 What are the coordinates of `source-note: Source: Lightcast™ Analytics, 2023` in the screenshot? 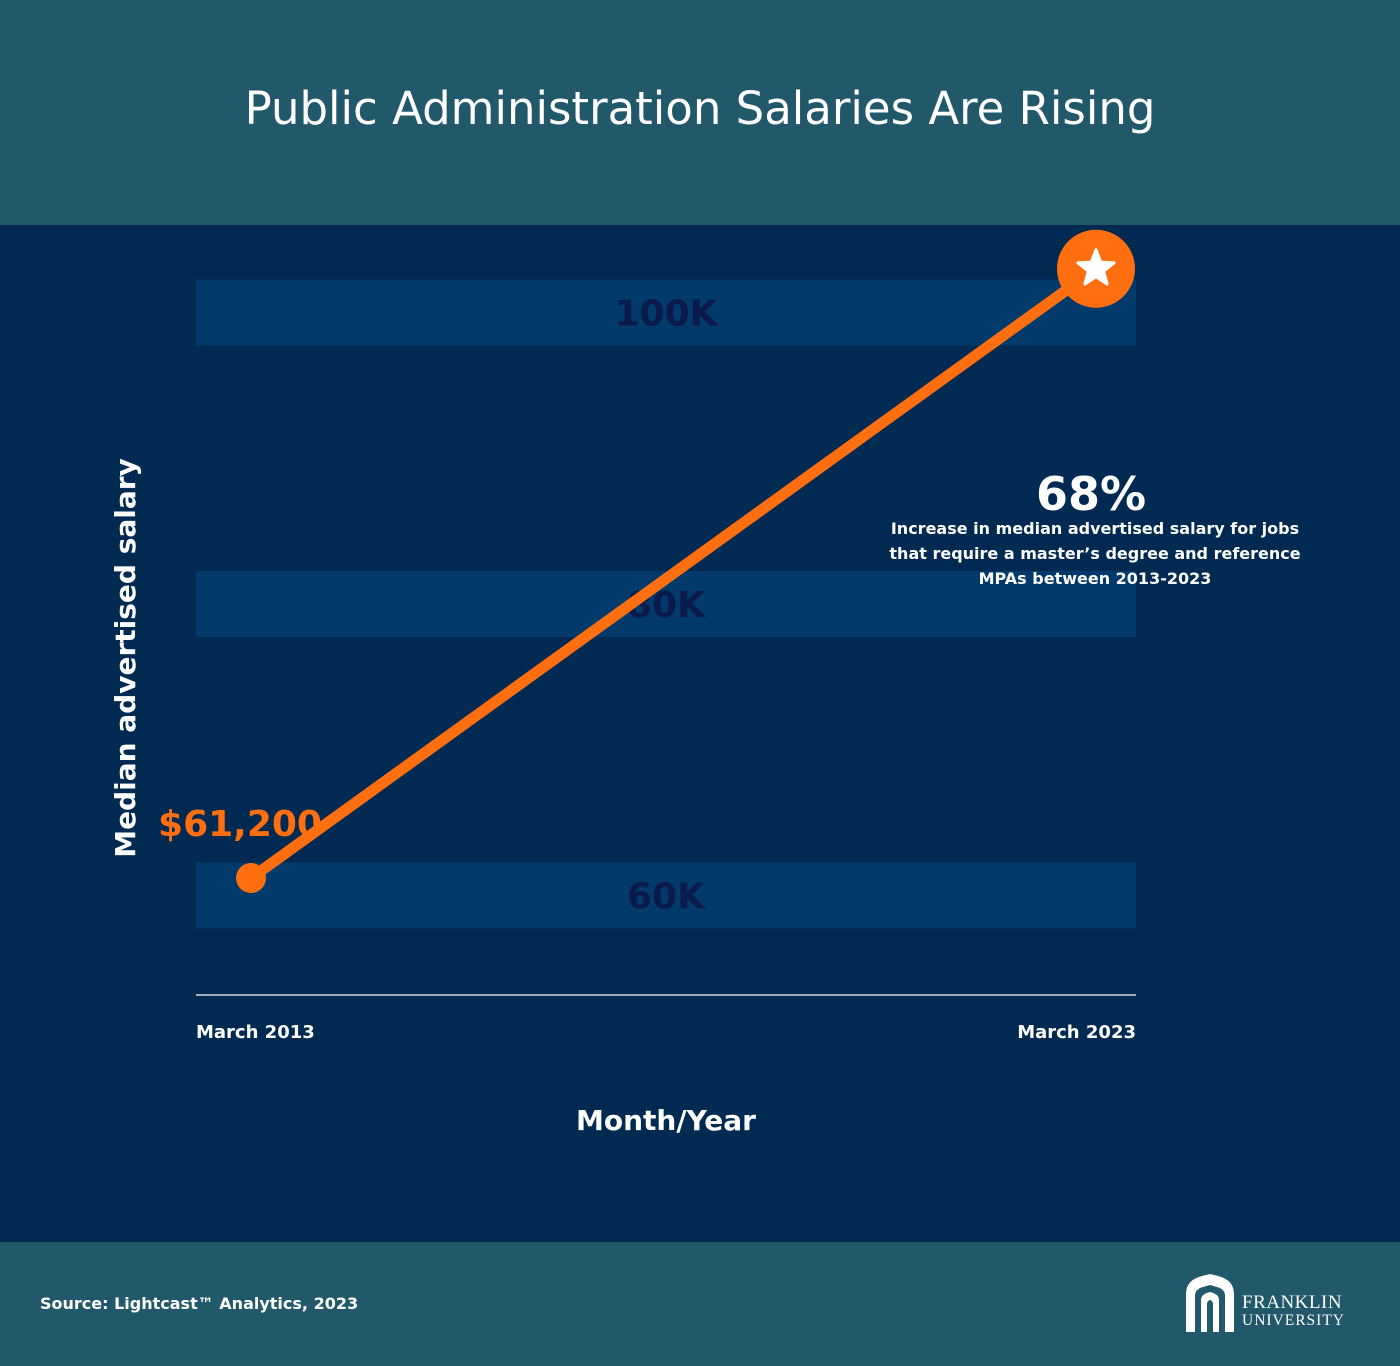 It's located at (199, 1303).